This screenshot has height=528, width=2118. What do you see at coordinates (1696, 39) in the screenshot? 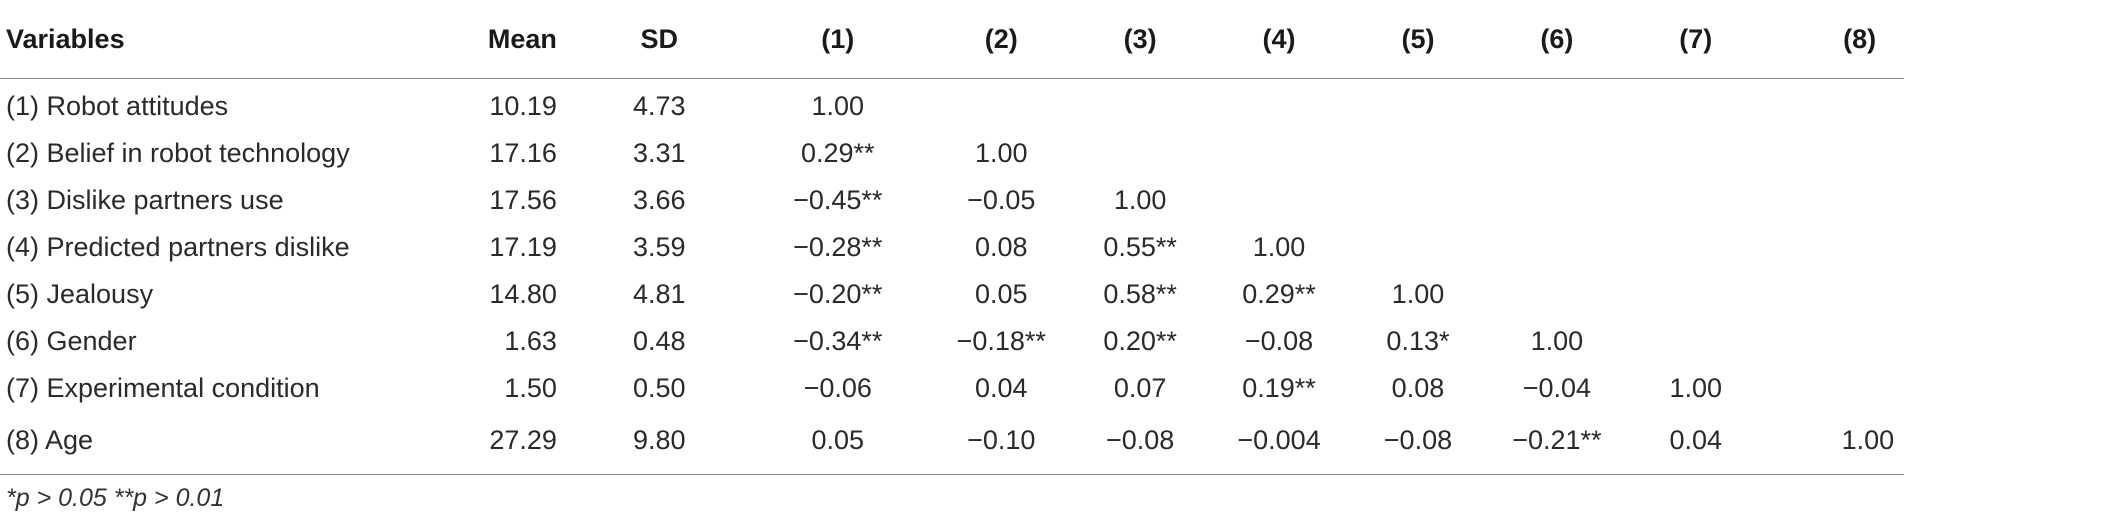
I see `header-col-7: (7)` at bounding box center [1696, 39].